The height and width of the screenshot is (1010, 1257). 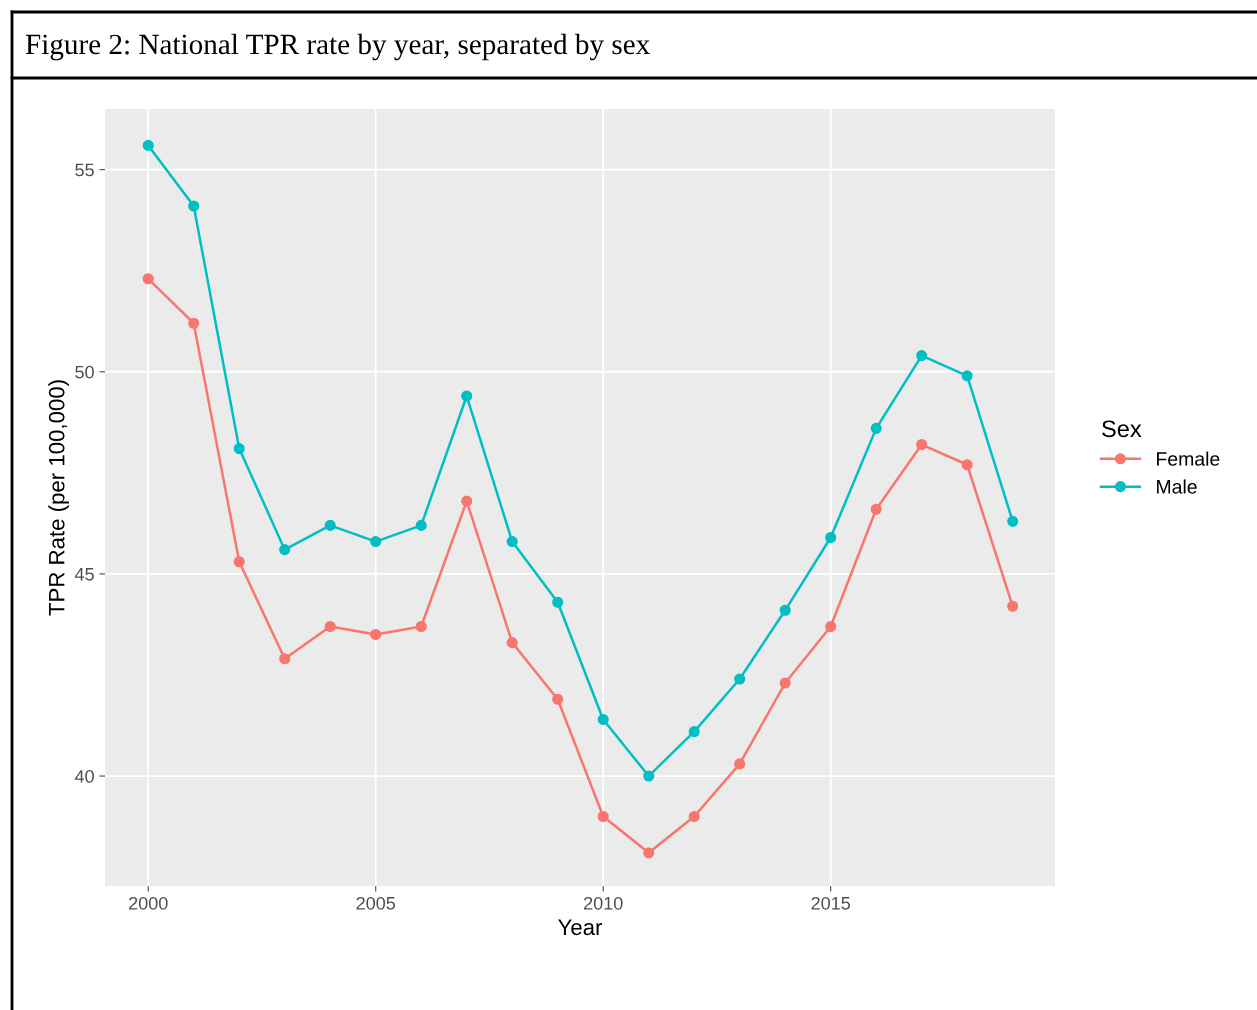 What do you see at coordinates (58, 498) in the screenshot?
I see `y-axis-title: TPR Rate (per 100,000)` at bounding box center [58, 498].